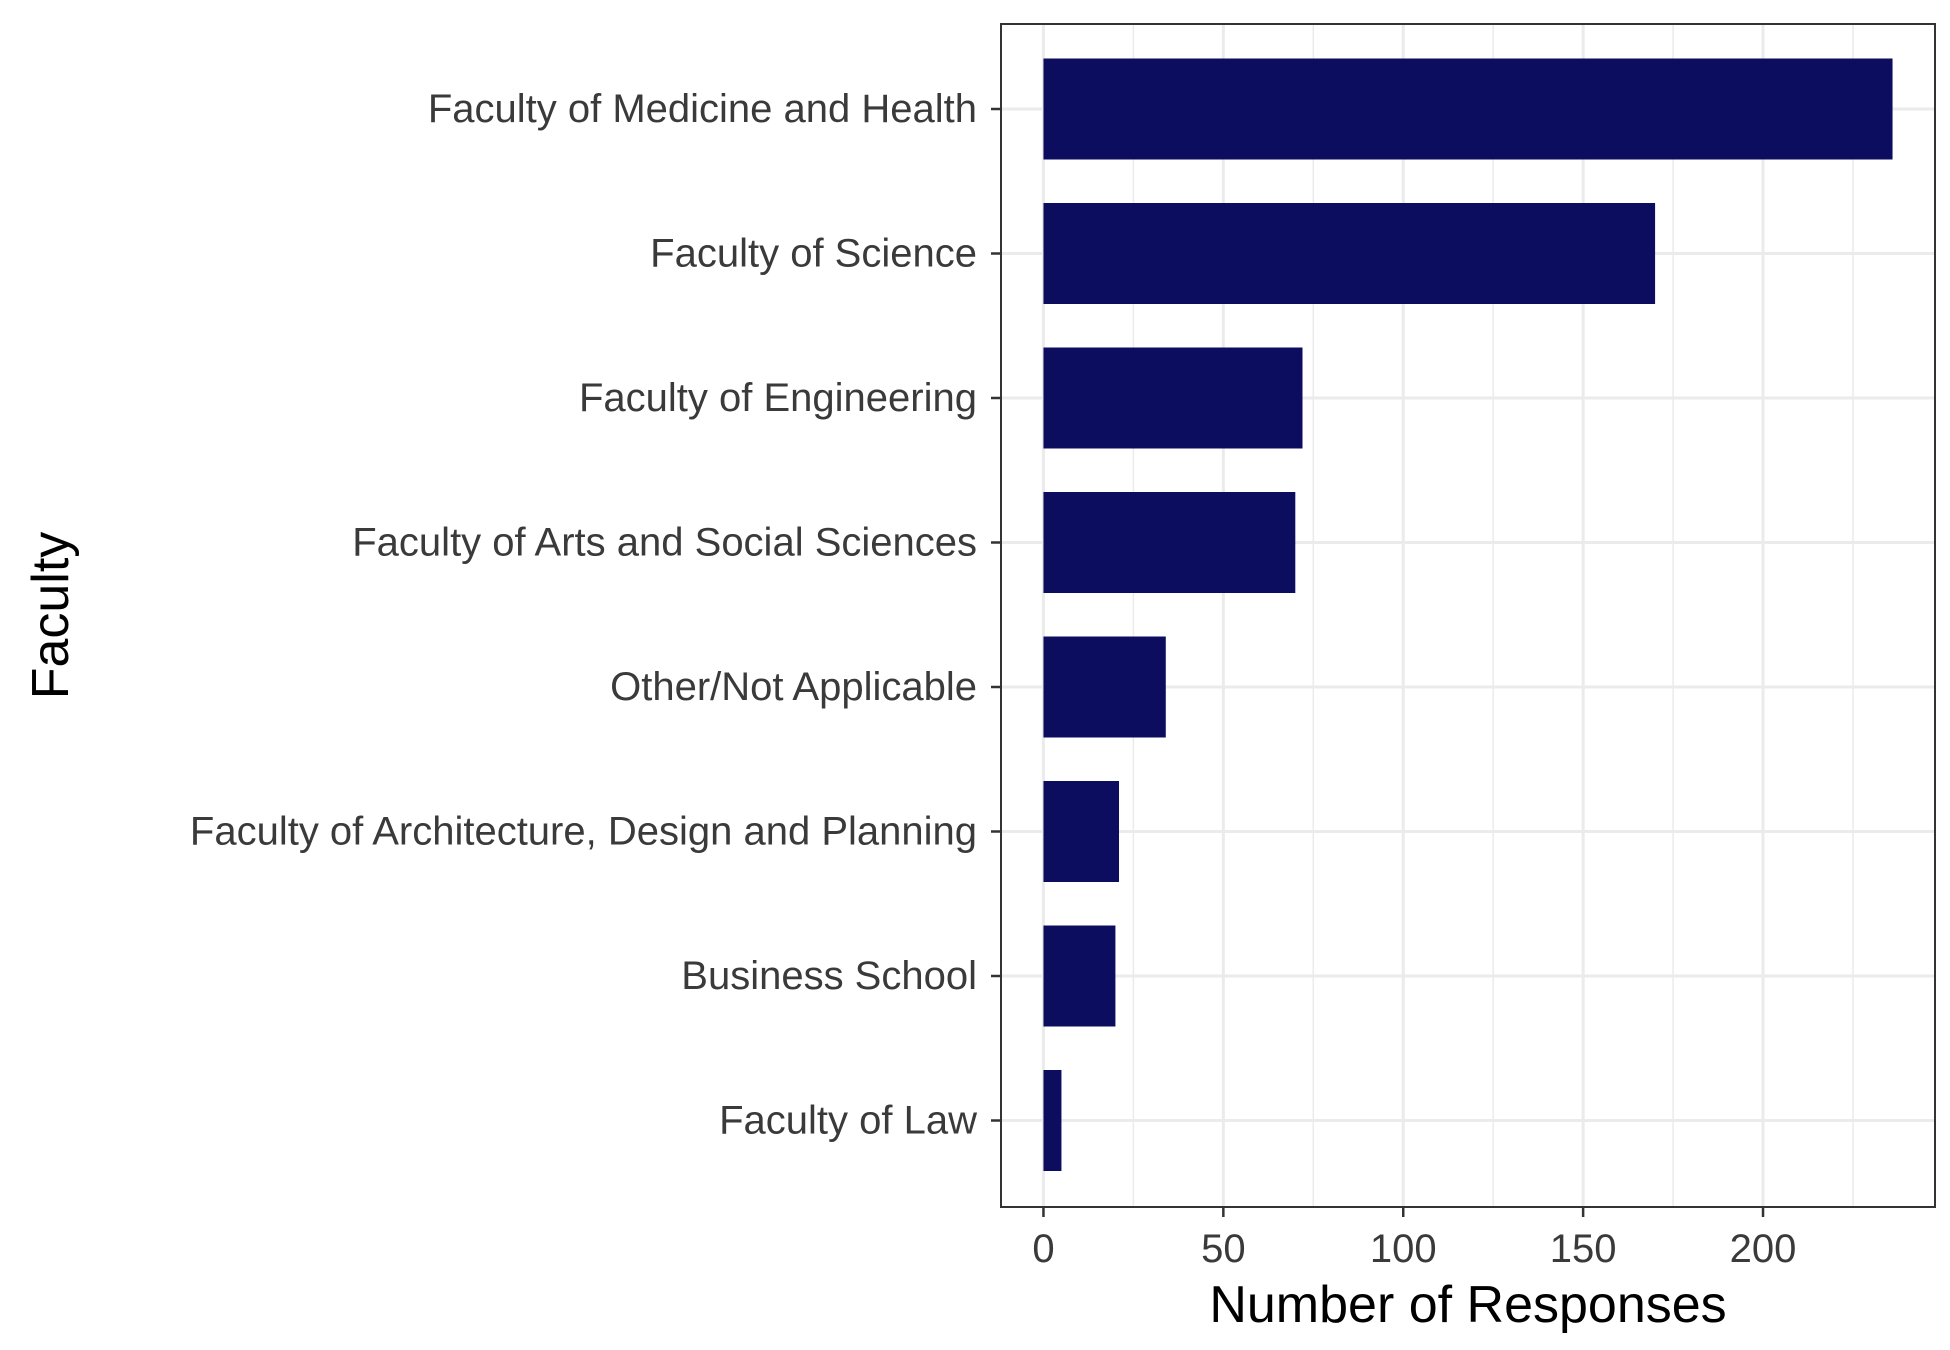 The height and width of the screenshot is (1350, 1950). What do you see at coordinates (664, 543) in the screenshot?
I see `y-tick-label: Faculty of Arts and Social Sciences` at bounding box center [664, 543].